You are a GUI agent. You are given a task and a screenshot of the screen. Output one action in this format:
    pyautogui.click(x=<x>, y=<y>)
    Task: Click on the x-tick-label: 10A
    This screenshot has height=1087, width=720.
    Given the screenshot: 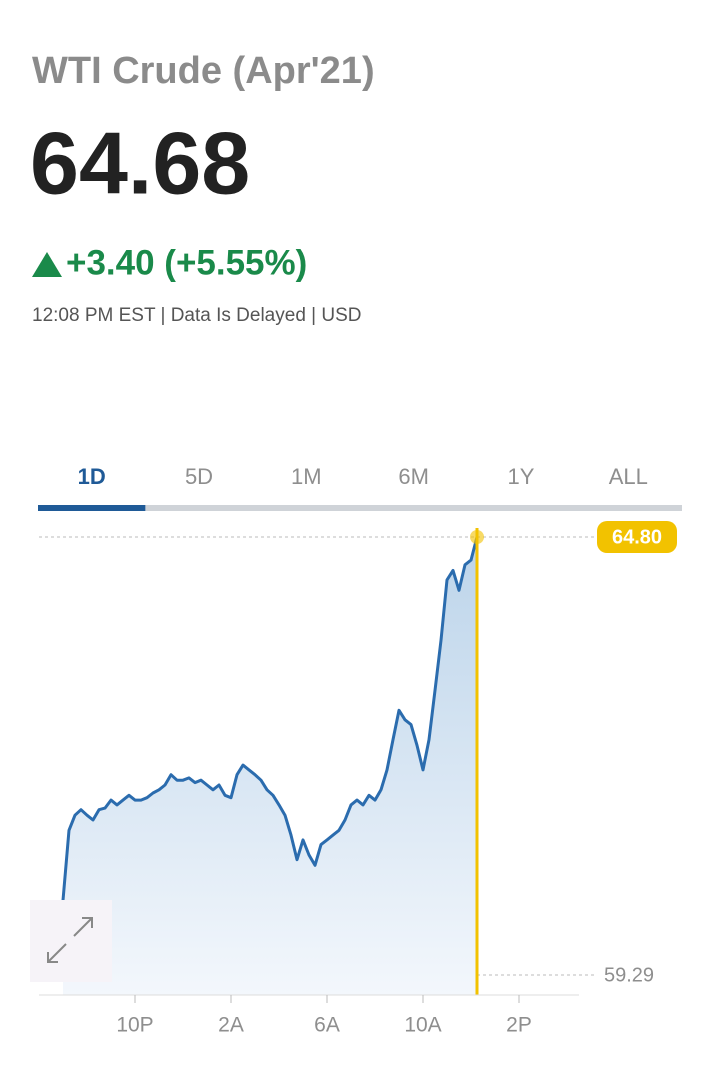 What is the action you would take?
    pyautogui.click(x=422, y=1025)
    